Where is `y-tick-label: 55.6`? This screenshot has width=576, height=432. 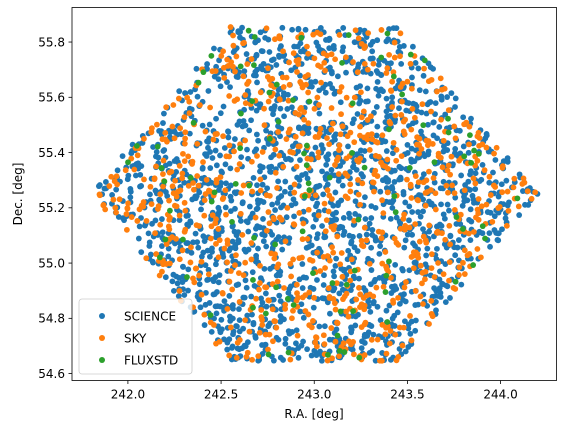
y-tick-label: 55.6 is located at coordinates (51, 98).